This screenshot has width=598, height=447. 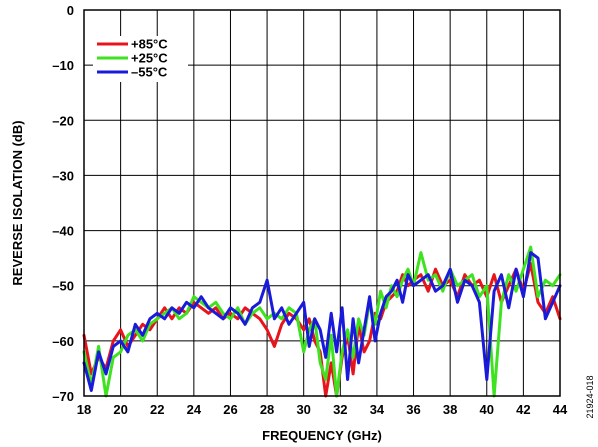 What do you see at coordinates (413, 409) in the screenshot?
I see `x-tick-label: 36` at bounding box center [413, 409].